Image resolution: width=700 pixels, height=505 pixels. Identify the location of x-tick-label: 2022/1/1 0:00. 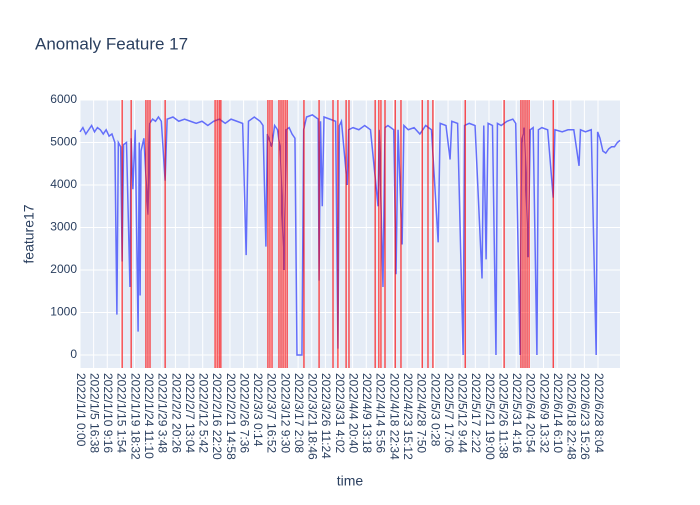
(81, 410).